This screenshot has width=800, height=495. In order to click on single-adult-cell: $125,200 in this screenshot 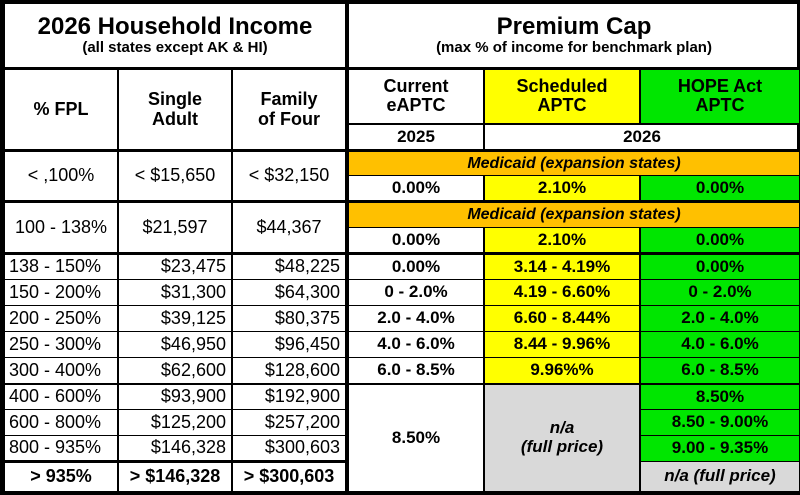, I will do `click(175, 422)`.